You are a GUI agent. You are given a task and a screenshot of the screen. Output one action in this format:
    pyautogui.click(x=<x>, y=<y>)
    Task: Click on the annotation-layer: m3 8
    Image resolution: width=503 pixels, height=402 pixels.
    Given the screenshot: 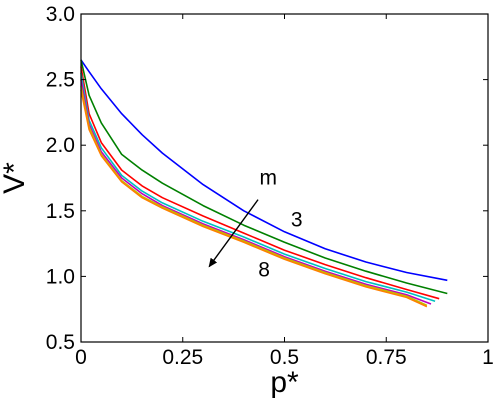 What is the action you would take?
    pyautogui.click(x=255, y=224)
    